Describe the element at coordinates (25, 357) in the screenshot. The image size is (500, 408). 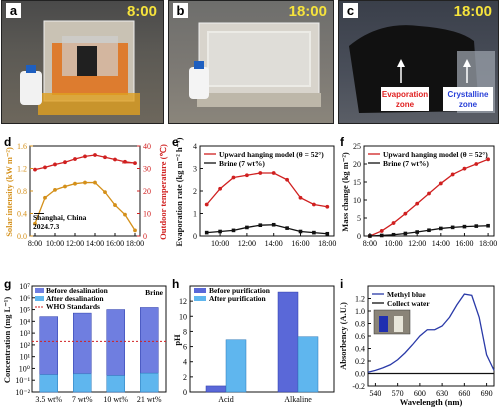
I see `panel-g-ytick-label: 10¹` at that location.